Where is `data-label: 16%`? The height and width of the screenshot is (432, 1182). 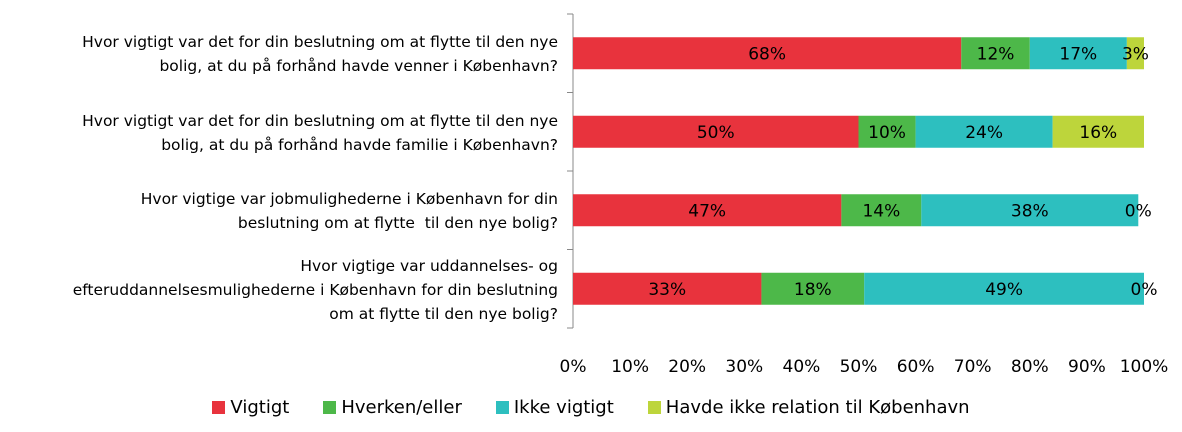
data-label: 16% is located at coordinates (1098, 133).